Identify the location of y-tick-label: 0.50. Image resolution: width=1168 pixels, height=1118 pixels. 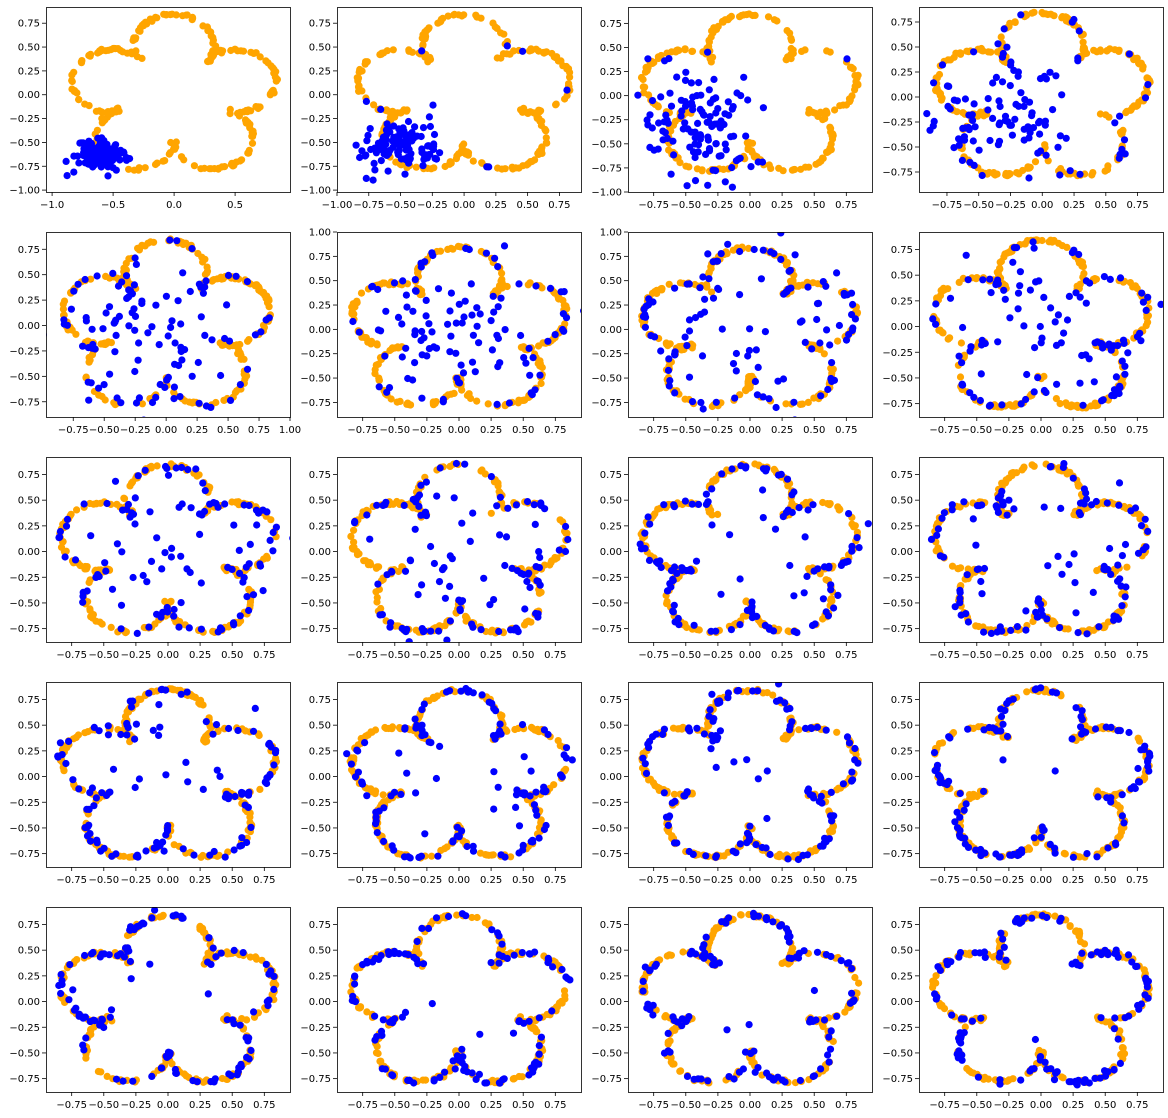
(611, 281).